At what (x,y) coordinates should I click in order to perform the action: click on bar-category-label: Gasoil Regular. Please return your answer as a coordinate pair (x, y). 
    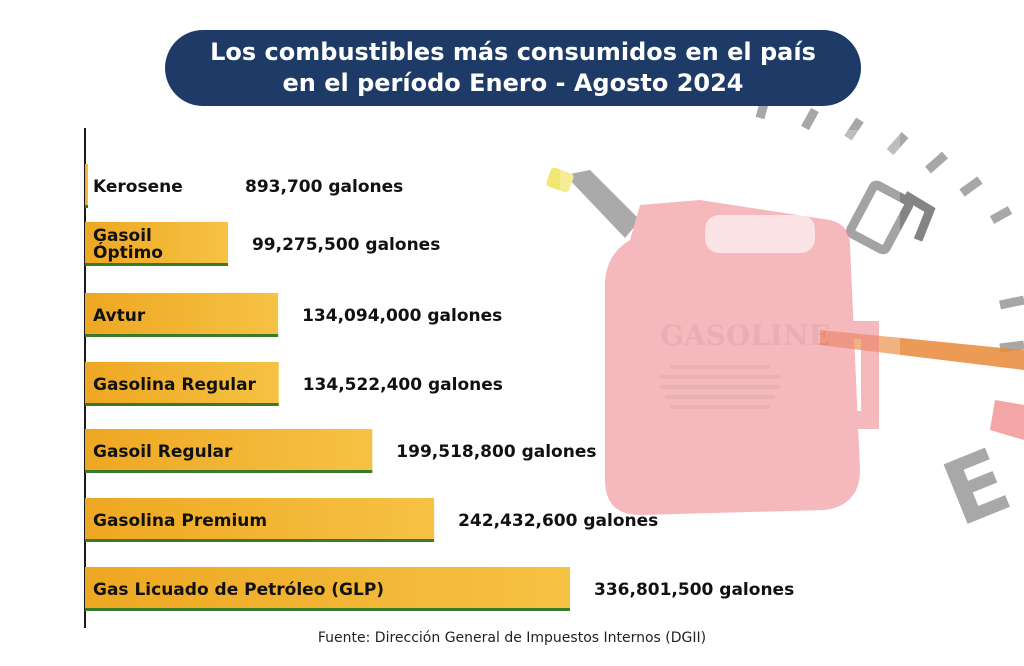
    Looking at the image, I should click on (163, 452).